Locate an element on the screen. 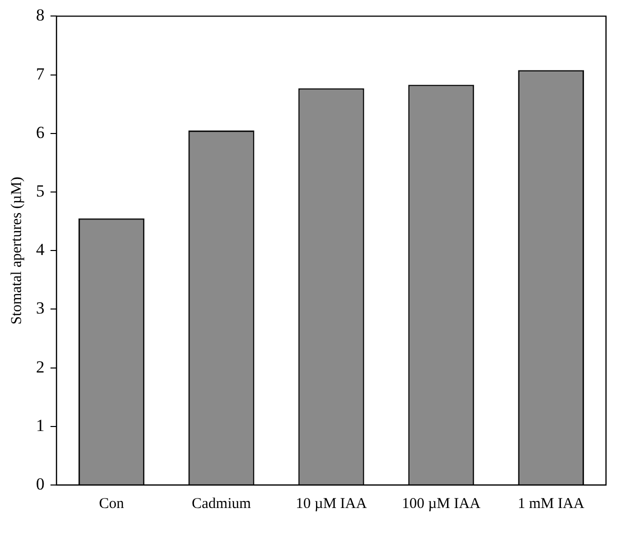 The width and height of the screenshot is (620, 533). x-tick-label: Con is located at coordinates (111, 504).